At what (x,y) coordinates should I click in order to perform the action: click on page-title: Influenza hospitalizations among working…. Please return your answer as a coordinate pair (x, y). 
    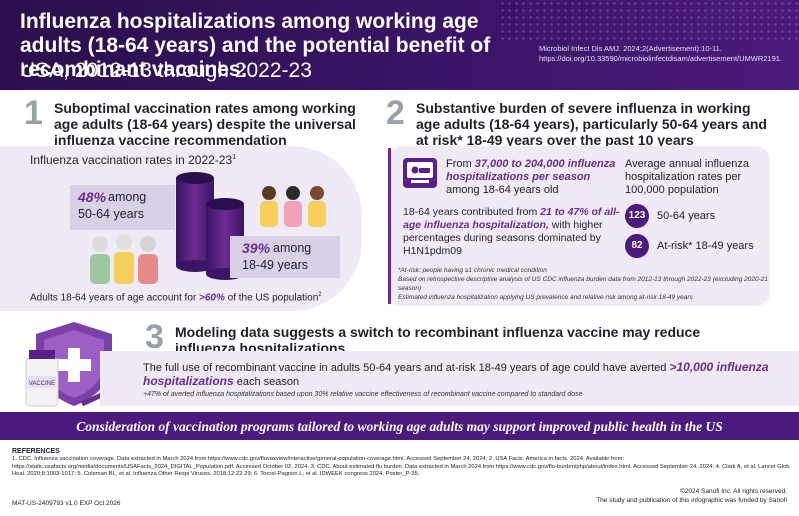
    Looking at the image, I should click on (255, 45).